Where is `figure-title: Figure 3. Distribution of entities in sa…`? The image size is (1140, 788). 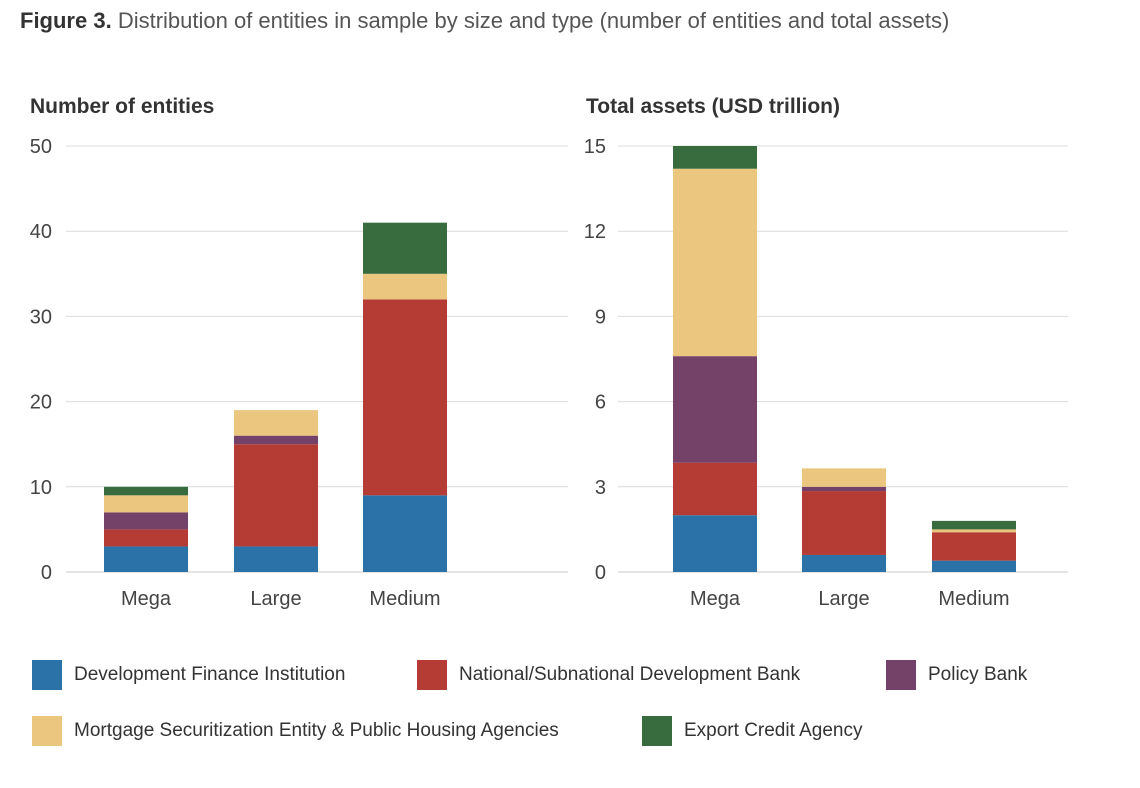
figure-title: Figure 3. Distribution of entities in sa… is located at coordinates (484, 21).